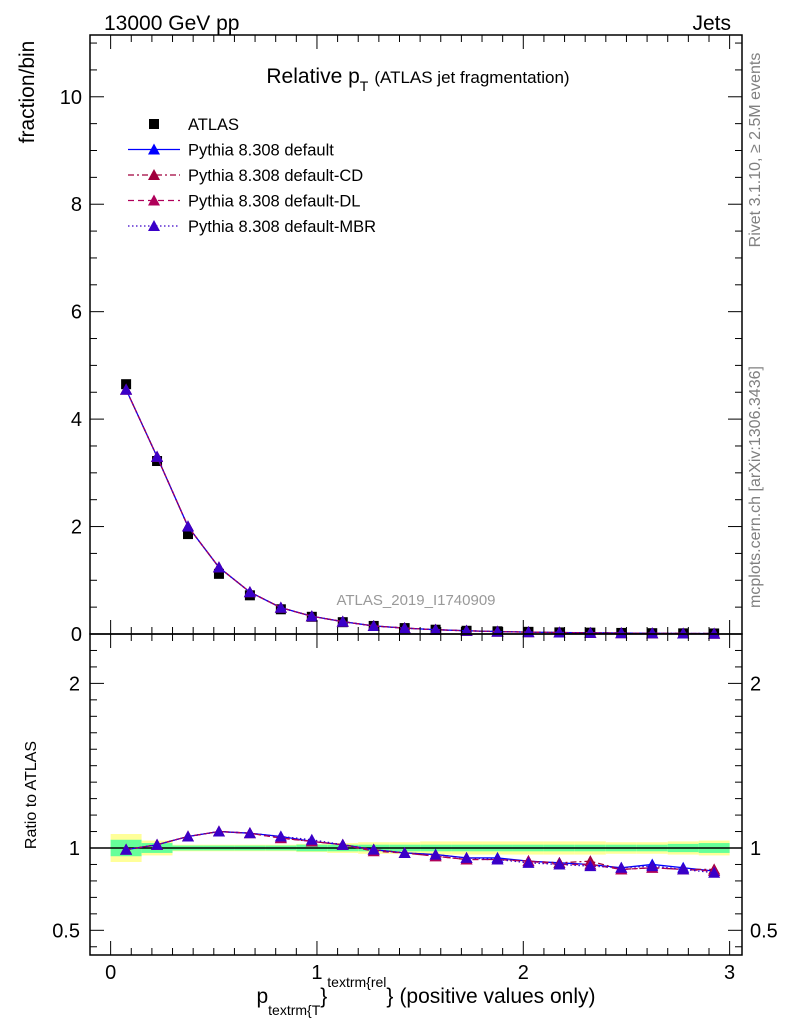 This screenshot has width=786, height=1024. Describe the element at coordinates (110, 973) in the screenshot. I see `xtick-label: 0` at that location.